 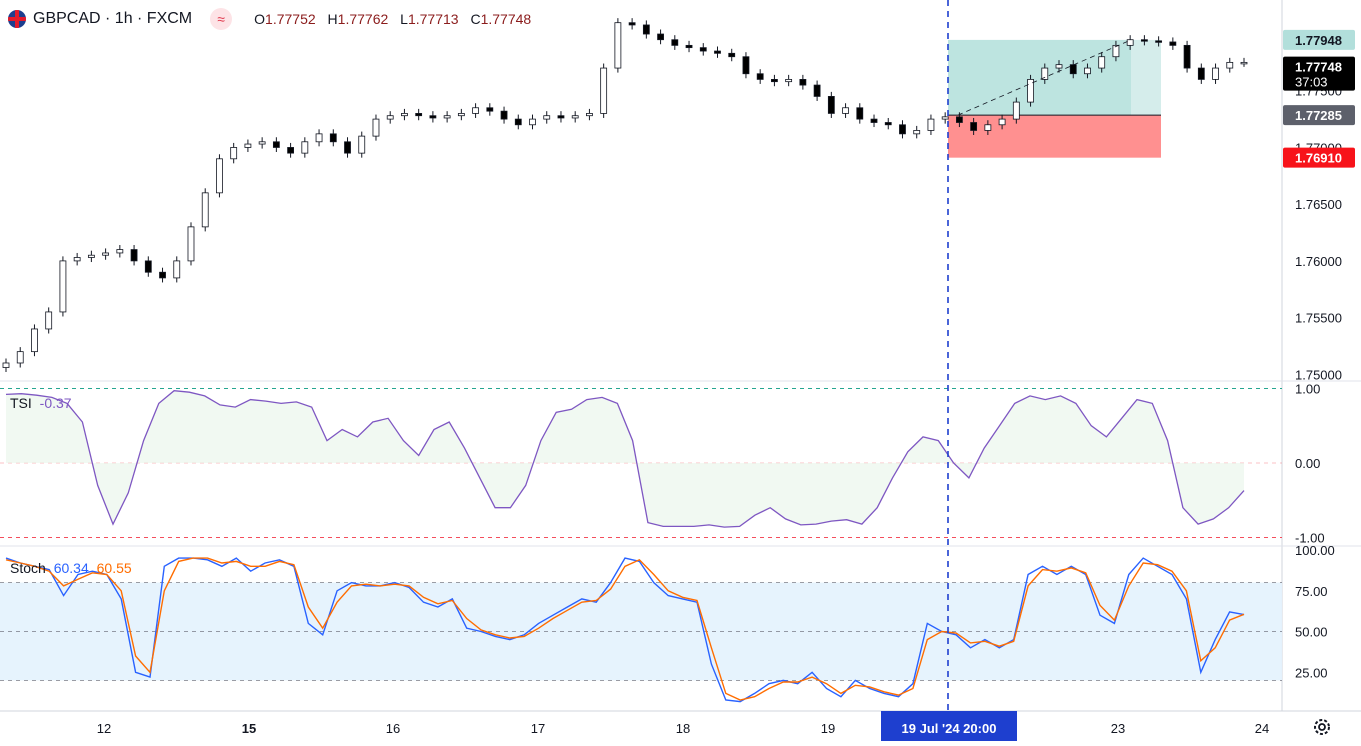 I want to click on open-value: 1.77752, so click(x=290, y=19).